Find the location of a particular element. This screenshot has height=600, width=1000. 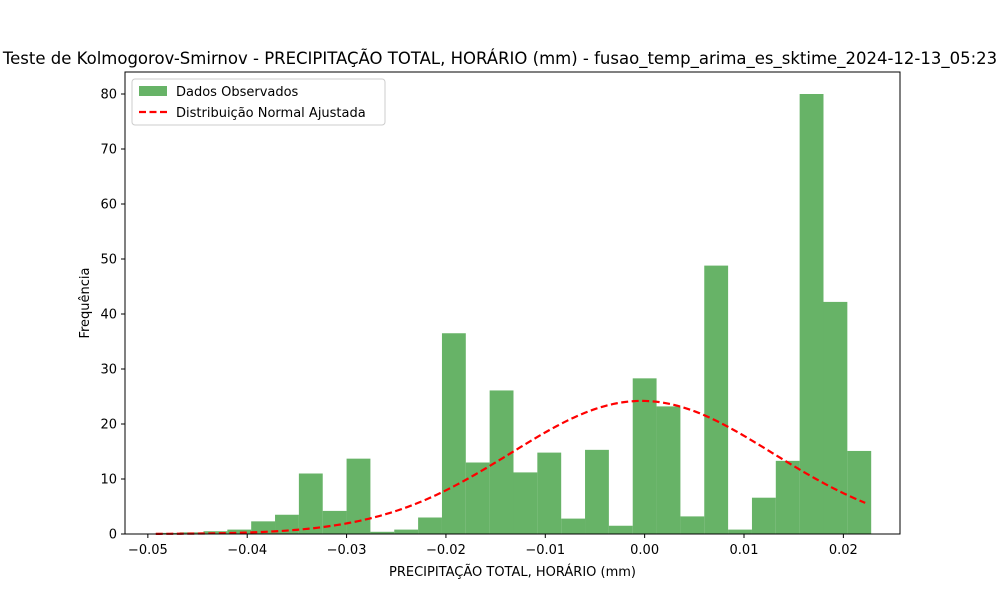

y-tick-label: 20 is located at coordinates (108, 425).